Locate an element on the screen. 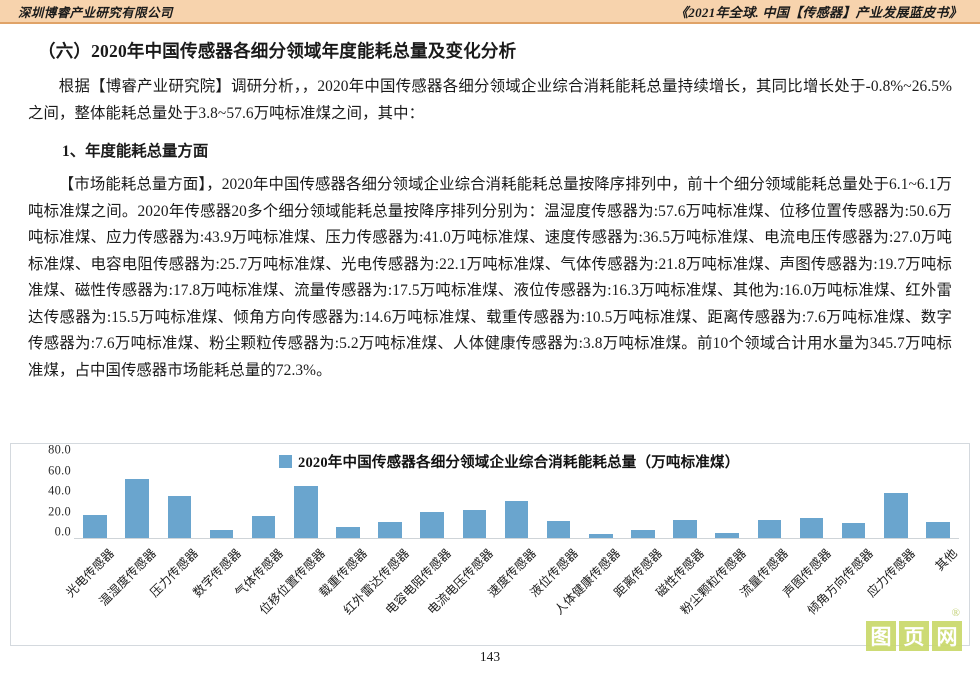 This screenshot has width=980, height=673. watermark-logo: ® 图页网 is located at coordinates (914, 629).